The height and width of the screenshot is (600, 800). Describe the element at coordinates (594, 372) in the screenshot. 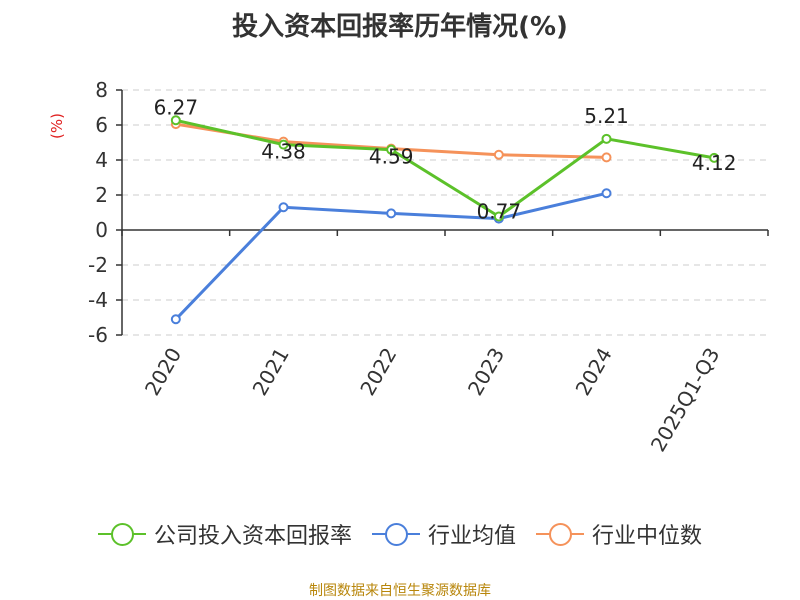

I see `x-tick-label: 2024` at that location.